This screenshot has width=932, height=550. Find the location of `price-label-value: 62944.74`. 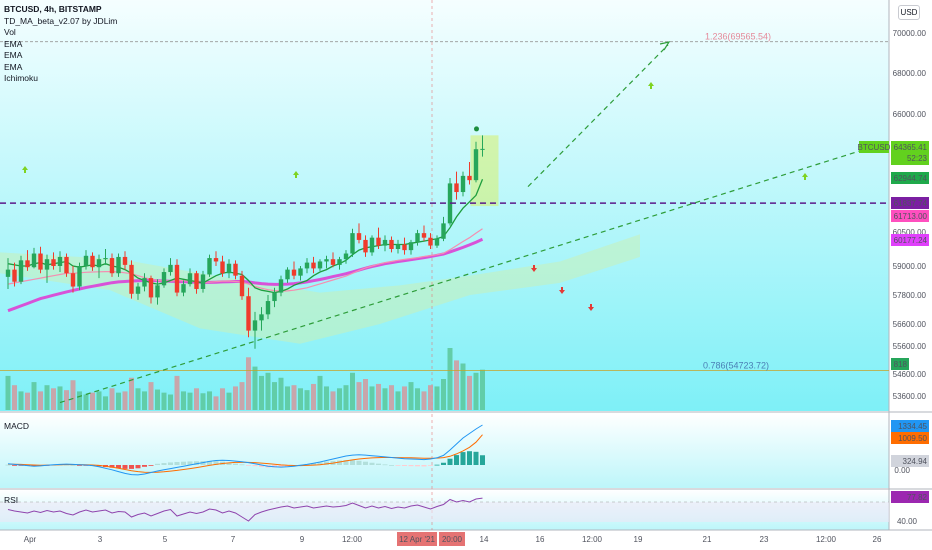

price-label-value: 62944.74 is located at coordinates (911, 178).